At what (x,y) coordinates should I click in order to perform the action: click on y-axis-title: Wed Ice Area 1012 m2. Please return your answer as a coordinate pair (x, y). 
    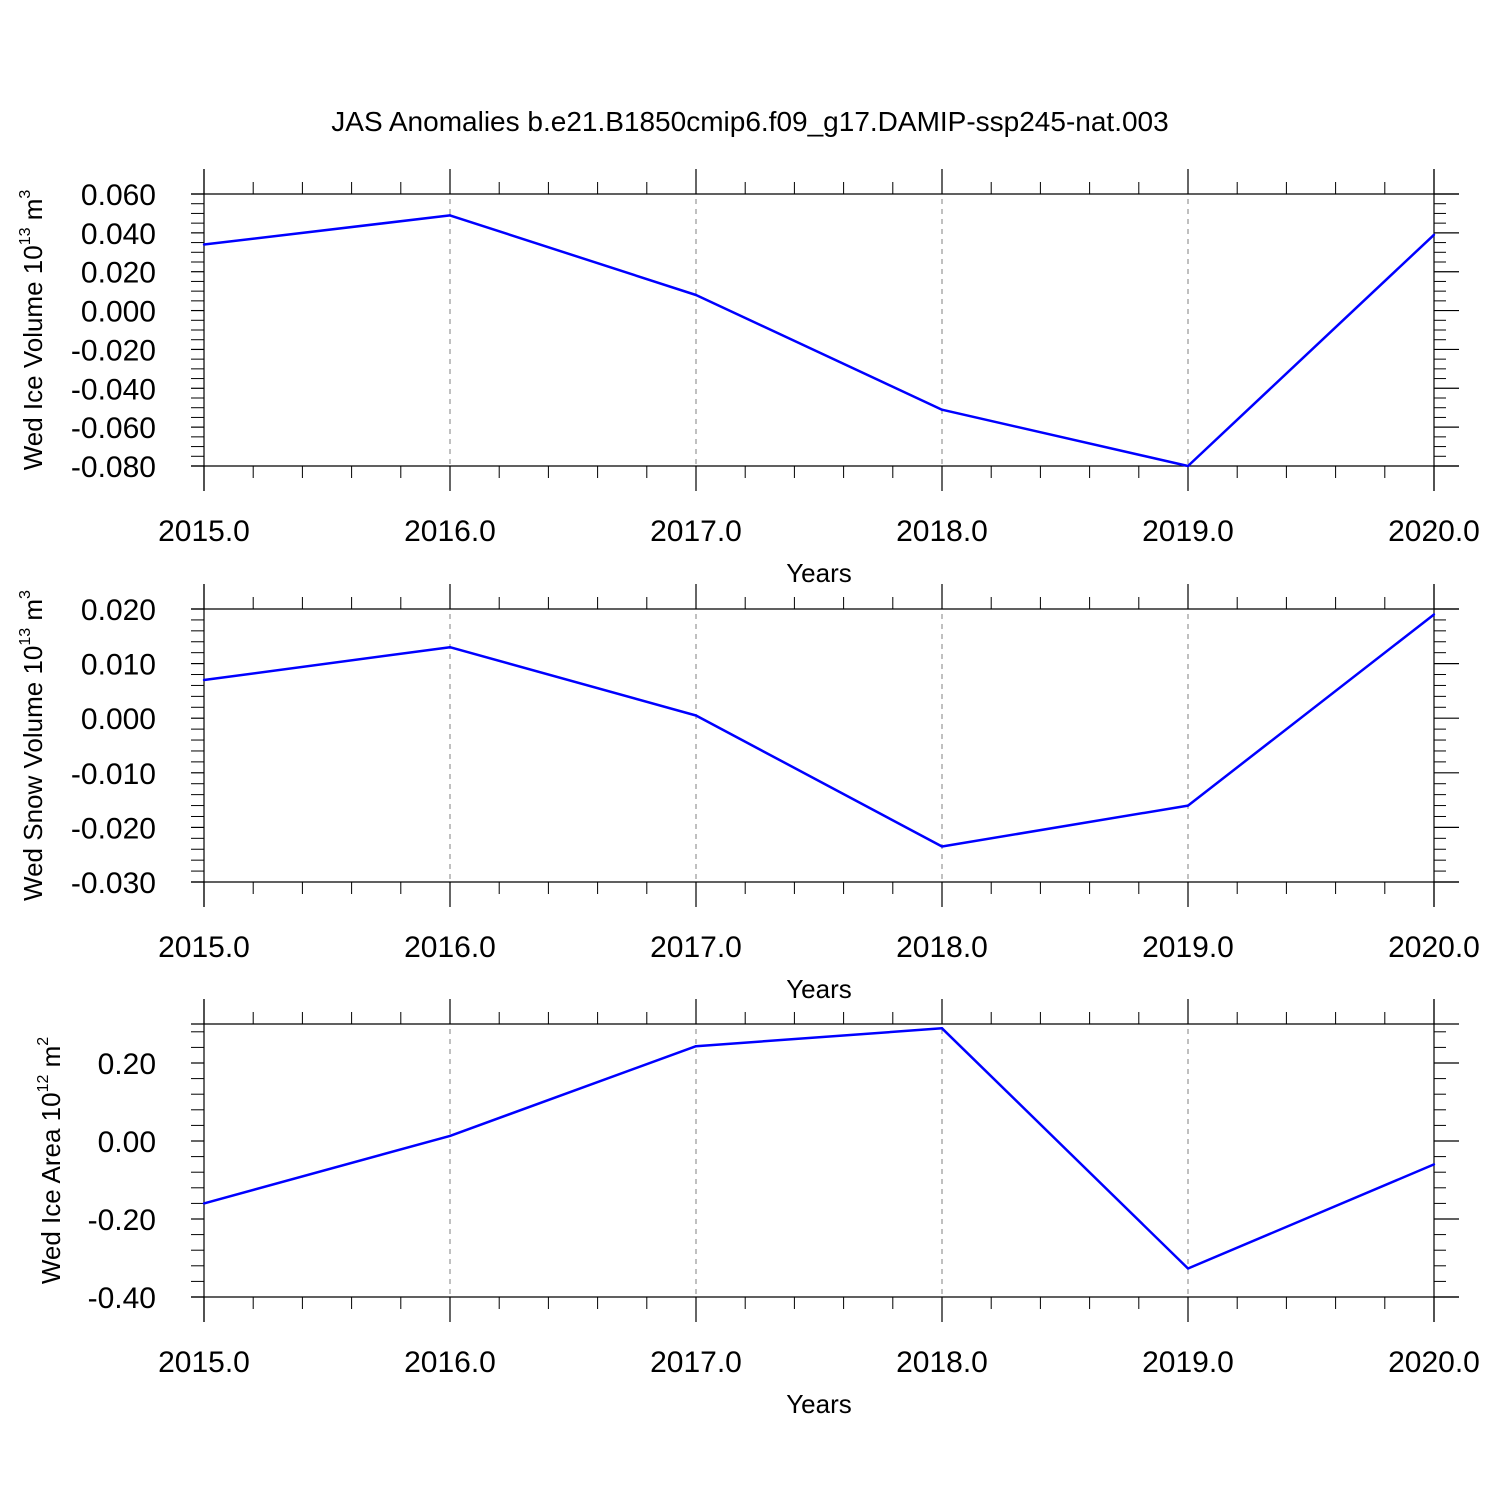
    Looking at the image, I should click on (50, 1160).